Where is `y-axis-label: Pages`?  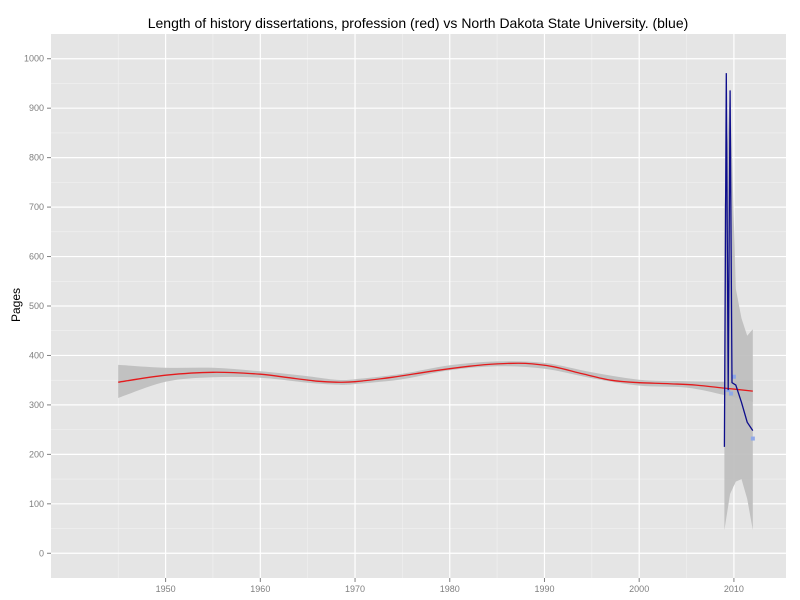 y-axis-label: Pages is located at coordinates (16, 305).